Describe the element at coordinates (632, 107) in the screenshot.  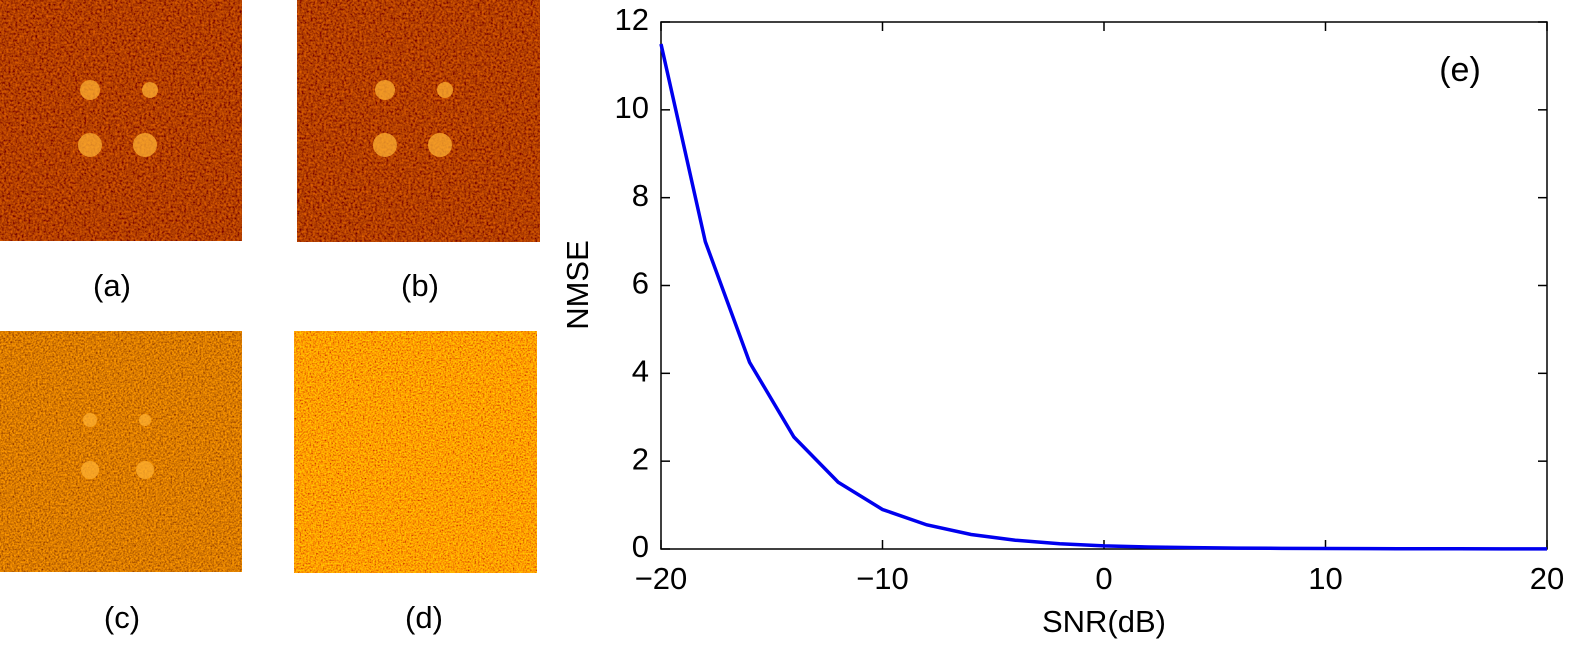
I see `y-tick-label: 10` at that location.